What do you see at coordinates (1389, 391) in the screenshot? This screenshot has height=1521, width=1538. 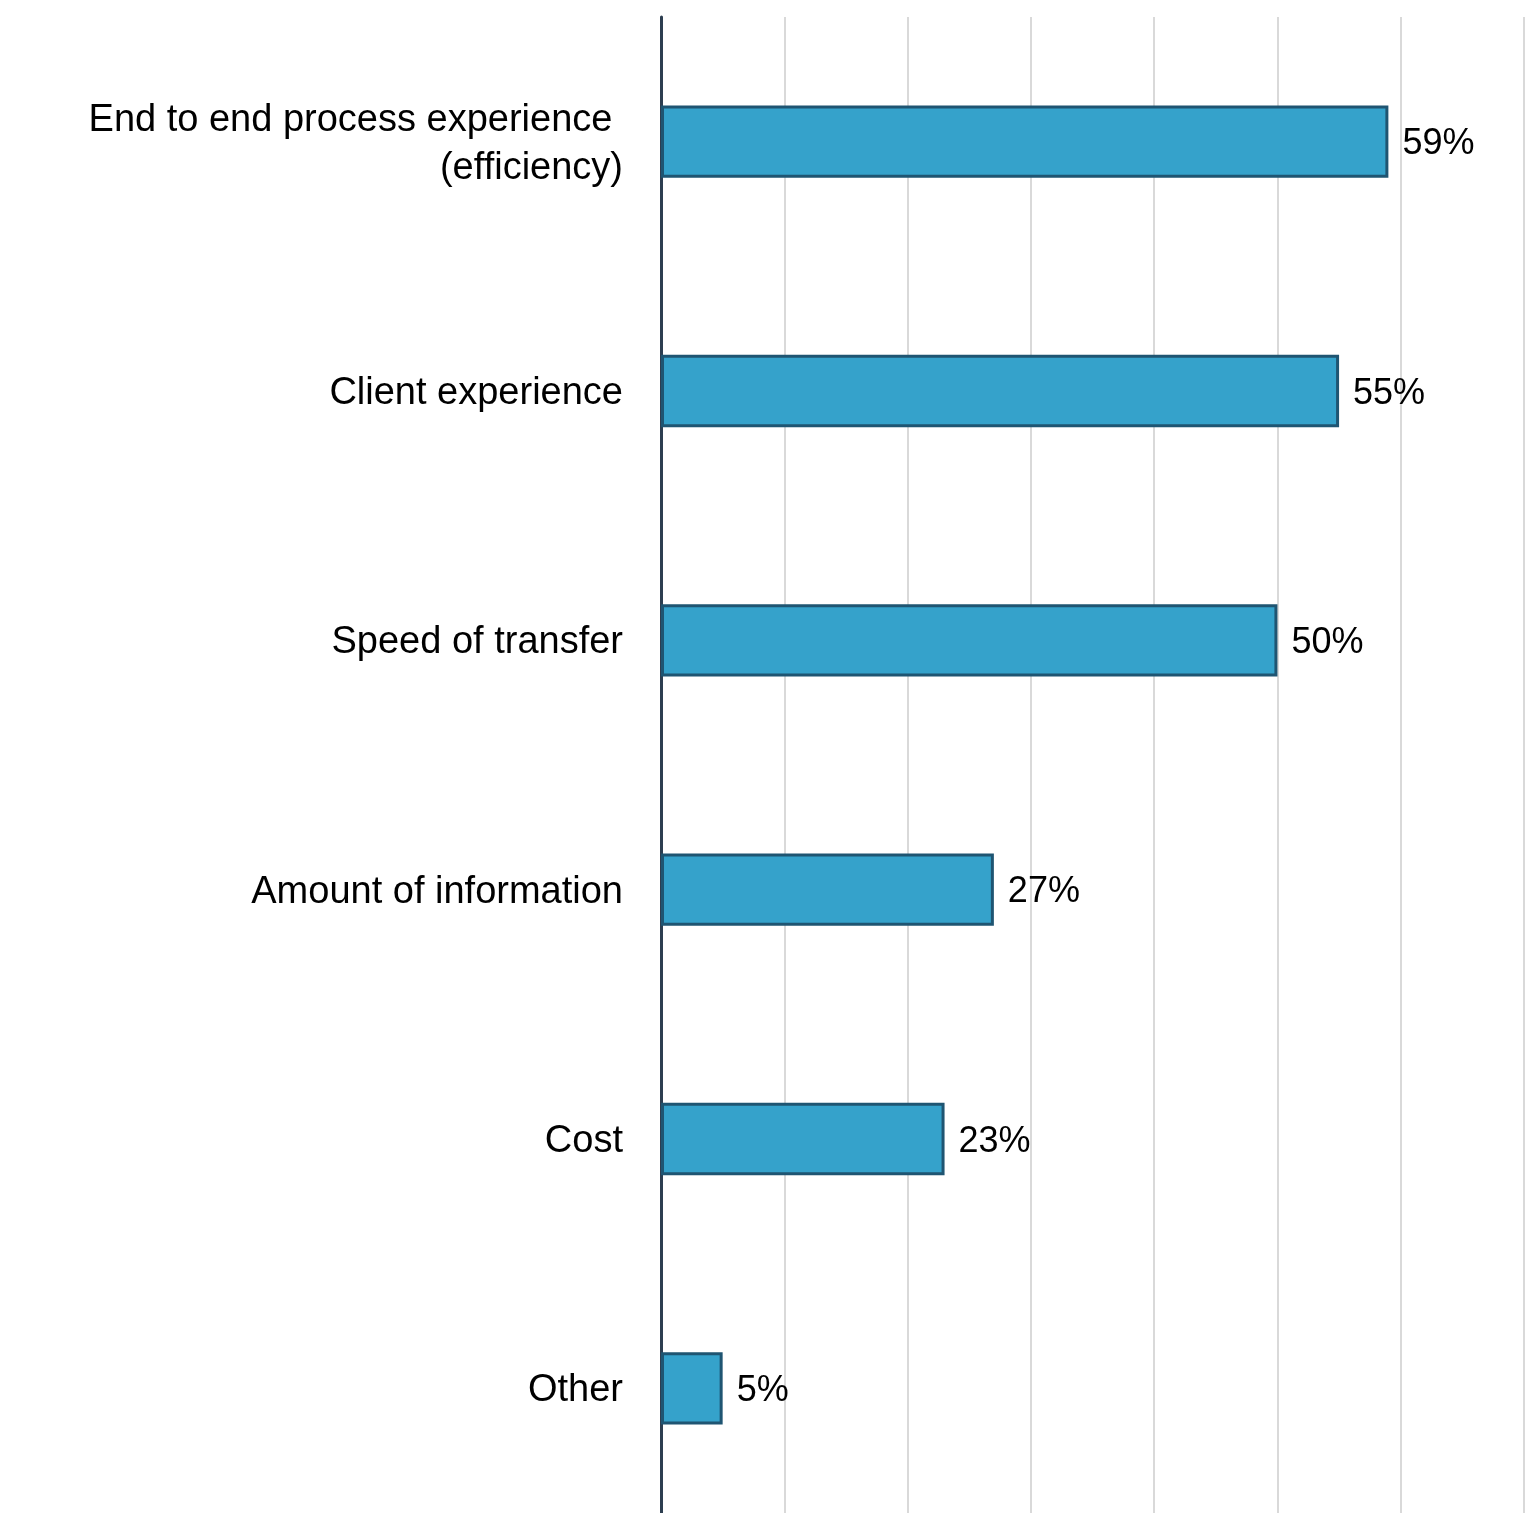 I see `data-label: 55%` at bounding box center [1389, 391].